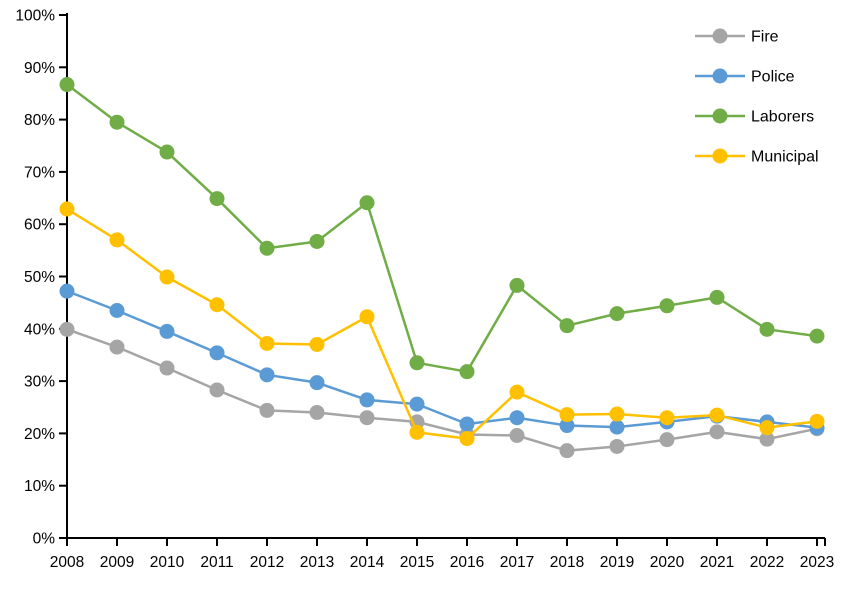 The height and width of the screenshot is (598, 852). What do you see at coordinates (39, 329) in the screenshot?
I see `y-axis-tick-label: 40%` at bounding box center [39, 329].